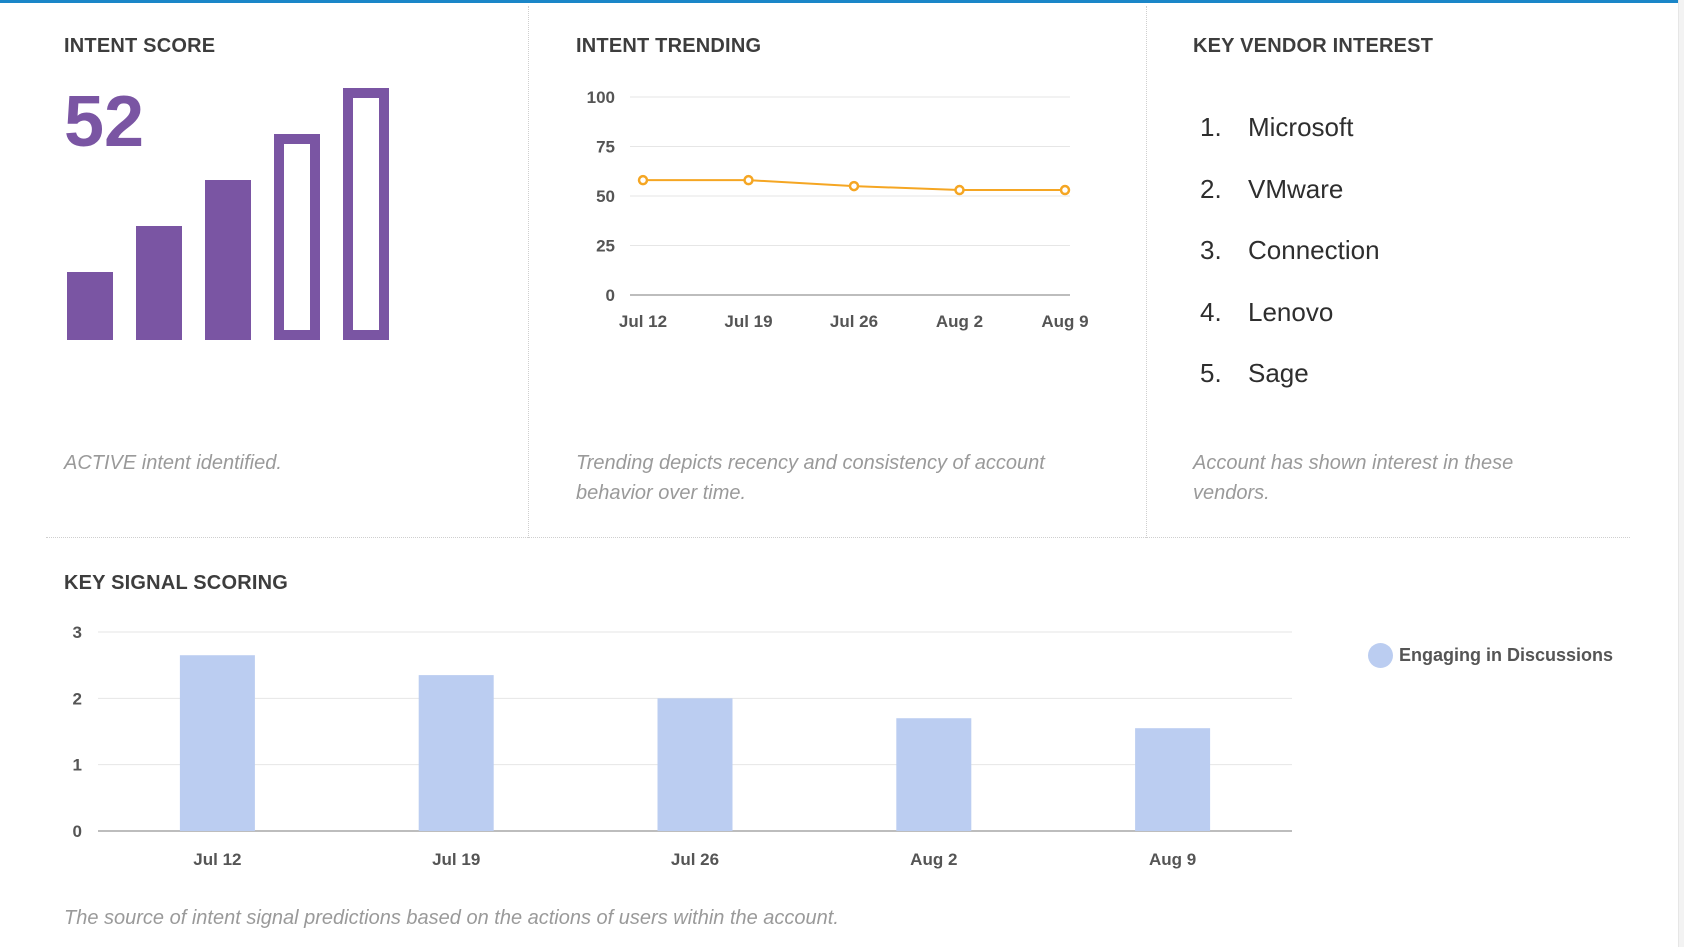 This screenshot has height=947, width=1684. What do you see at coordinates (140, 46) in the screenshot?
I see `intent-score-title: INTENT SCORE` at bounding box center [140, 46].